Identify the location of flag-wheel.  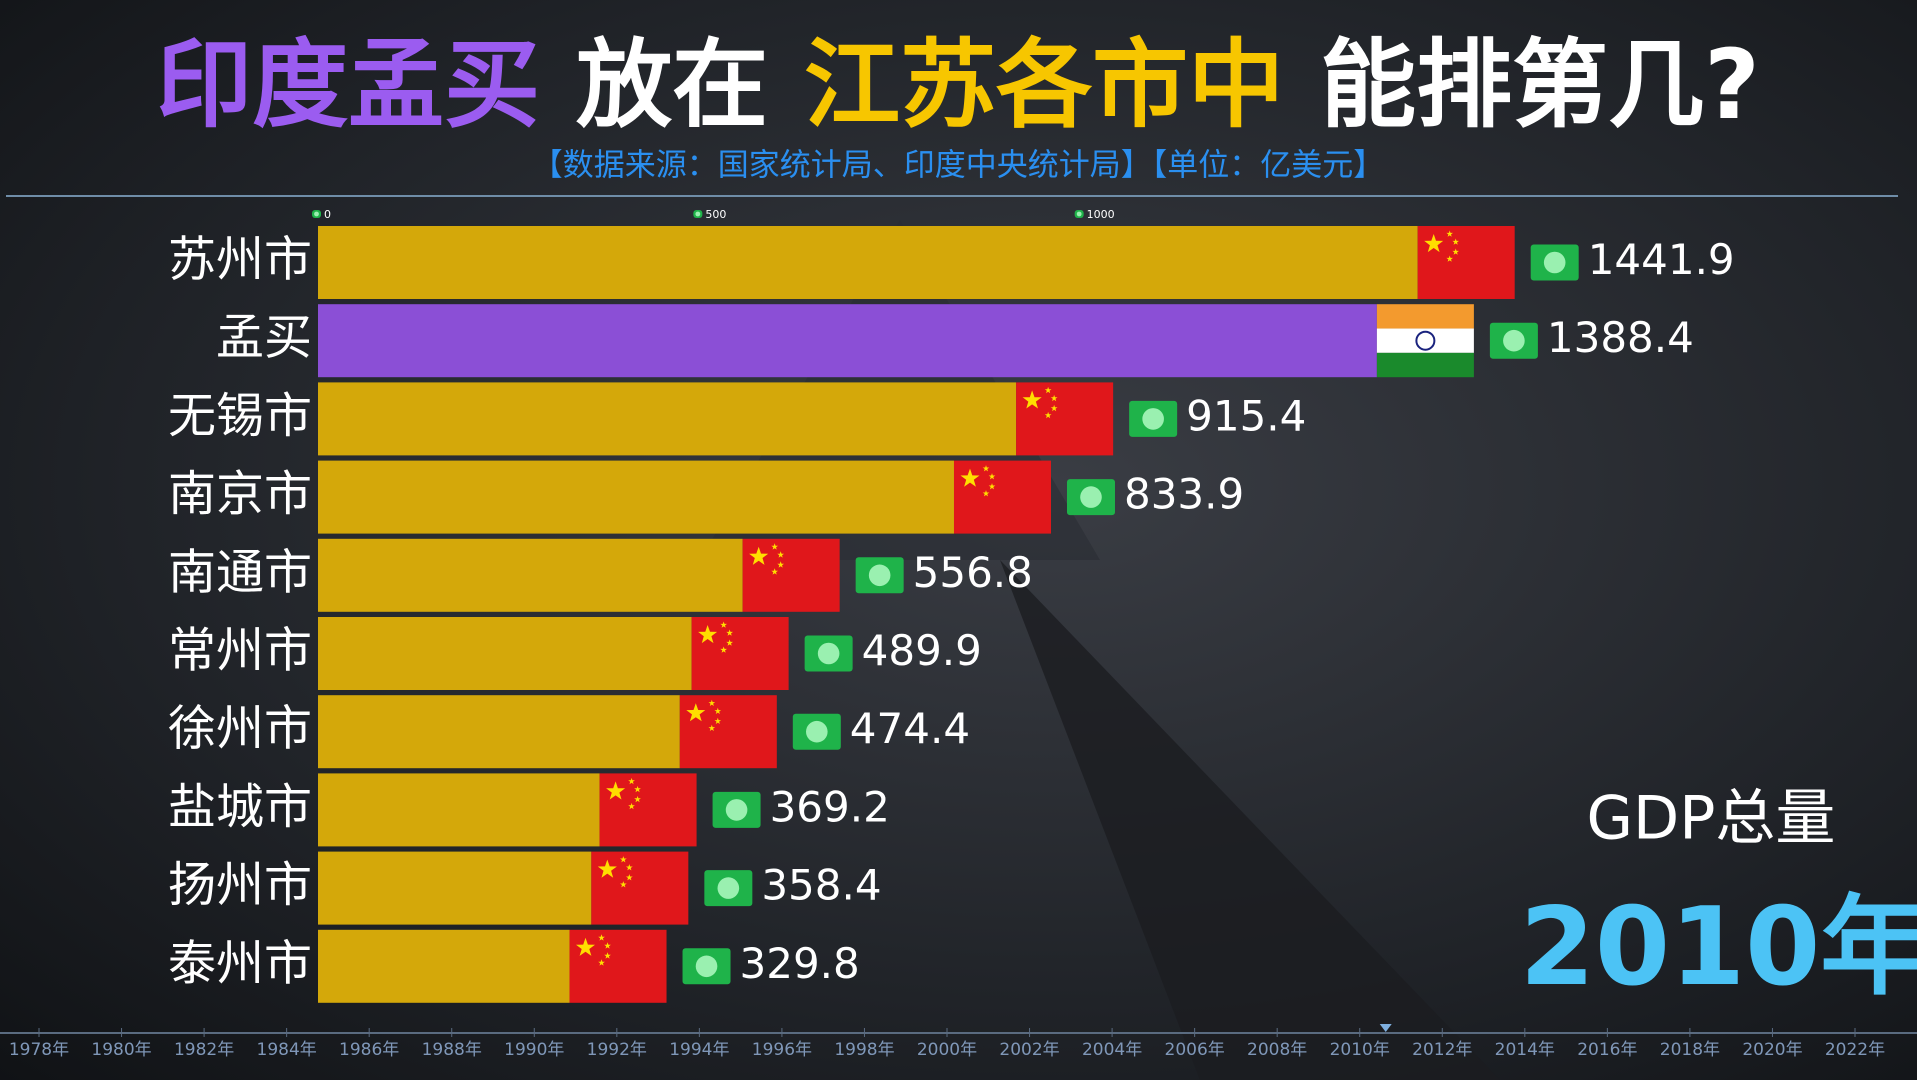
(1425, 340).